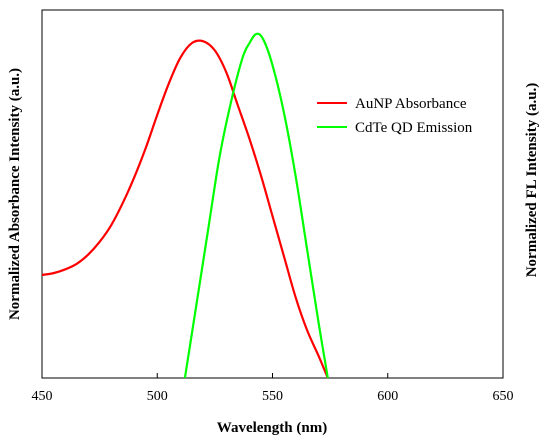 This screenshot has height=440, width=550. What do you see at coordinates (15, 194) in the screenshot?
I see `y-axis-left-title: Normalized Absorbance Intensity (a.u.)` at bounding box center [15, 194].